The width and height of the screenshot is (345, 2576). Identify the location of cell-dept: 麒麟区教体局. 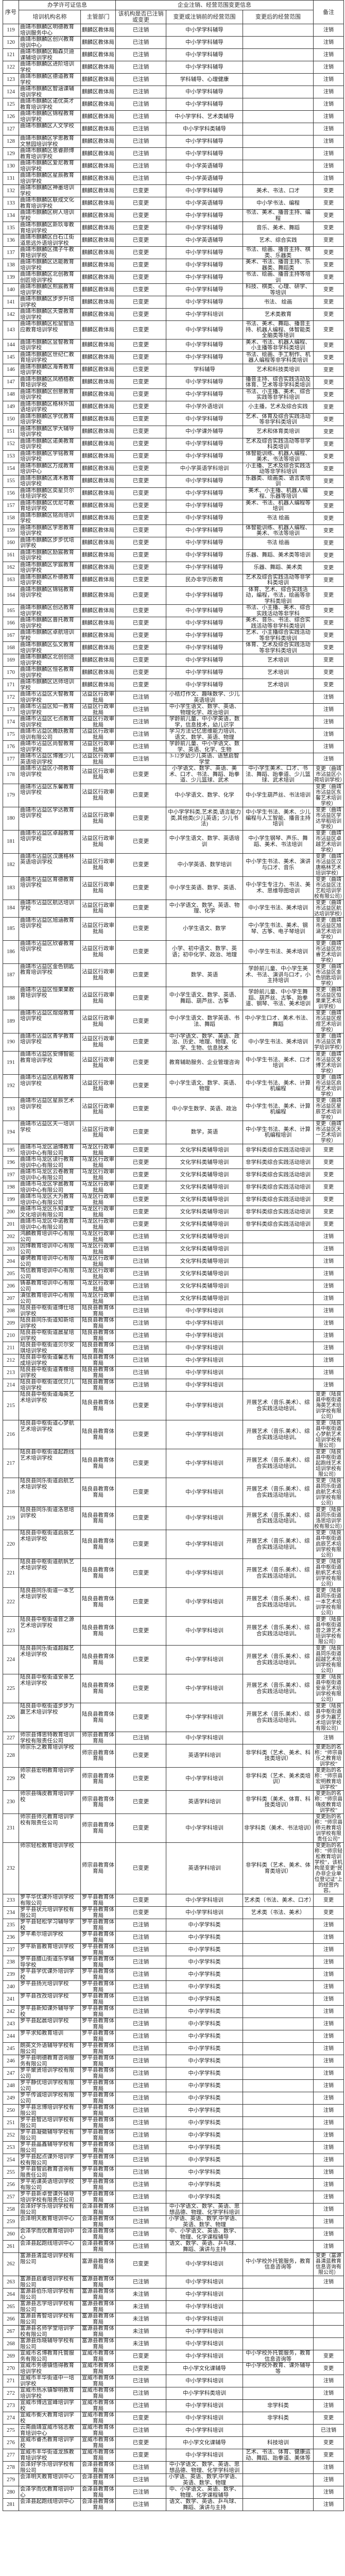
(98, 382).